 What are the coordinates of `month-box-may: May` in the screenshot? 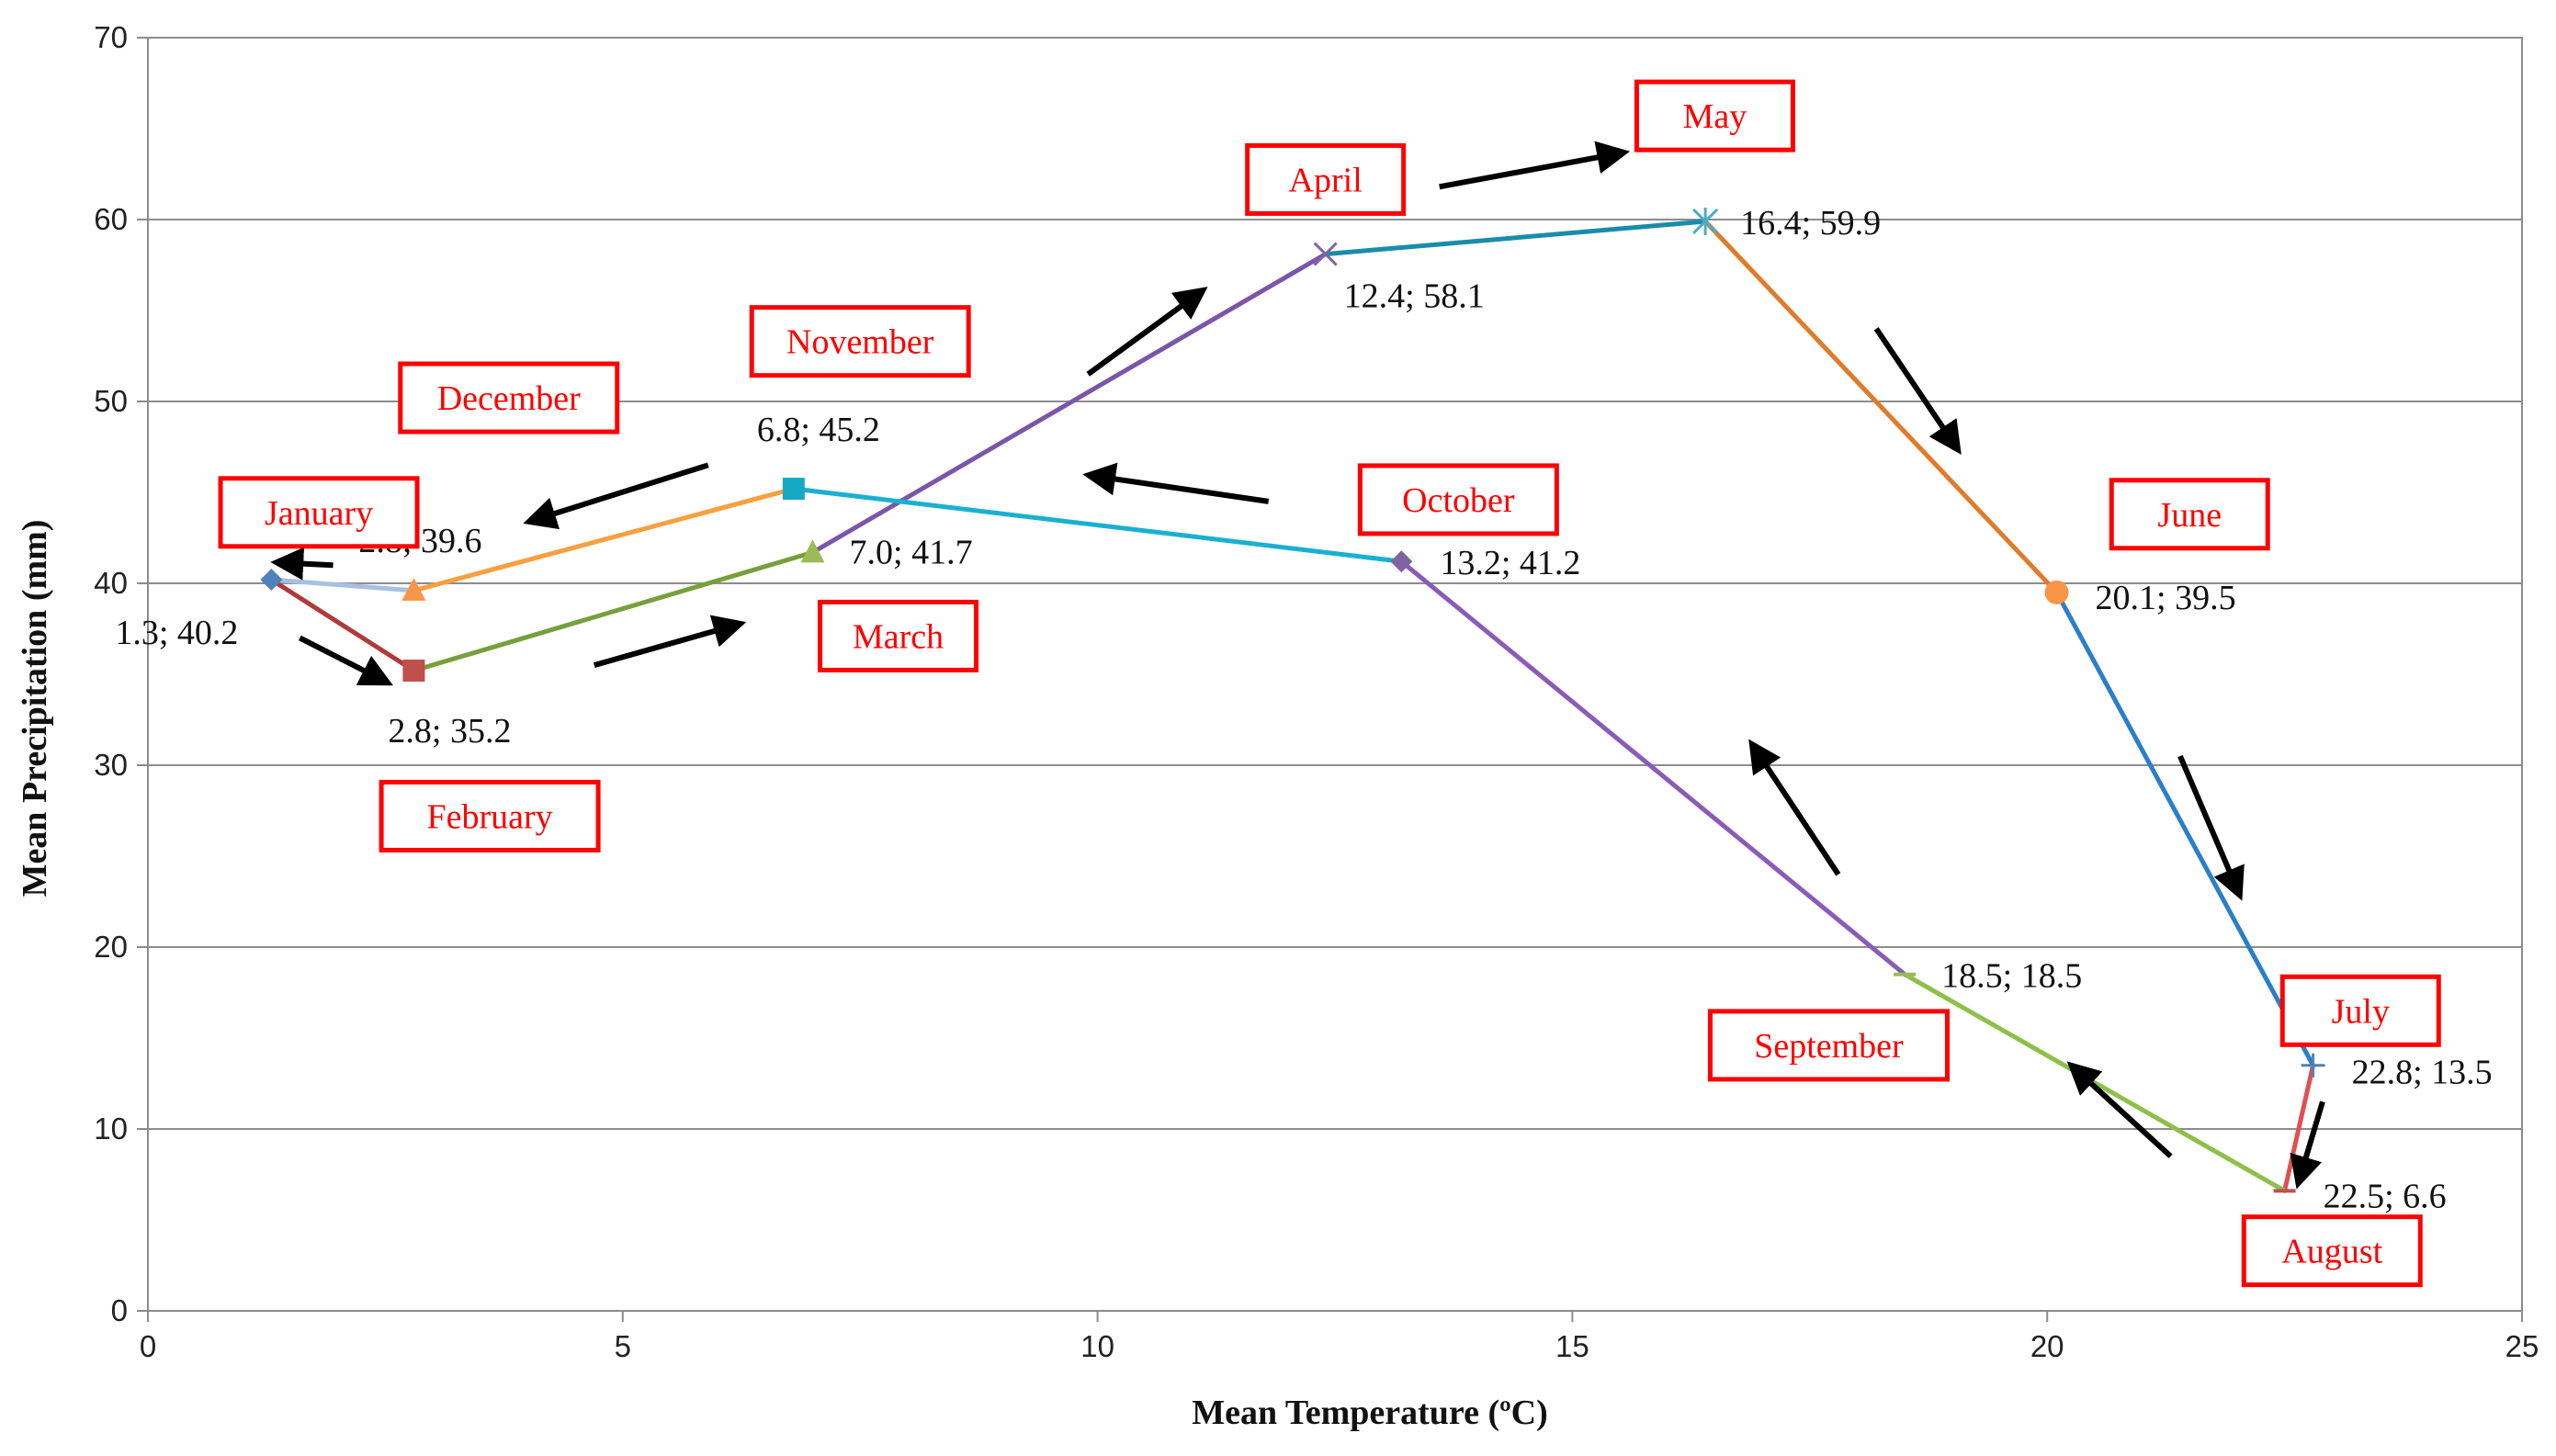 It's located at (1714, 115).